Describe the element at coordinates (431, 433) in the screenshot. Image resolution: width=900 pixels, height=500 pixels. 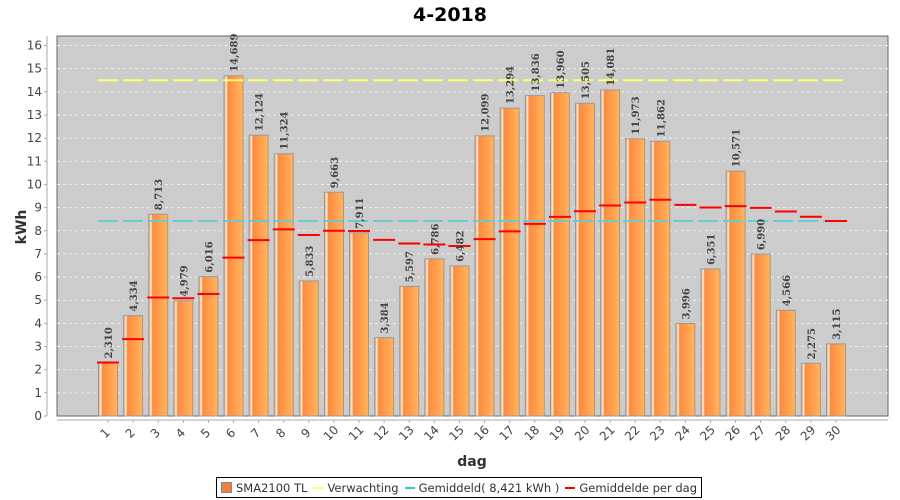
I see `x-tick-label: 14` at that location.